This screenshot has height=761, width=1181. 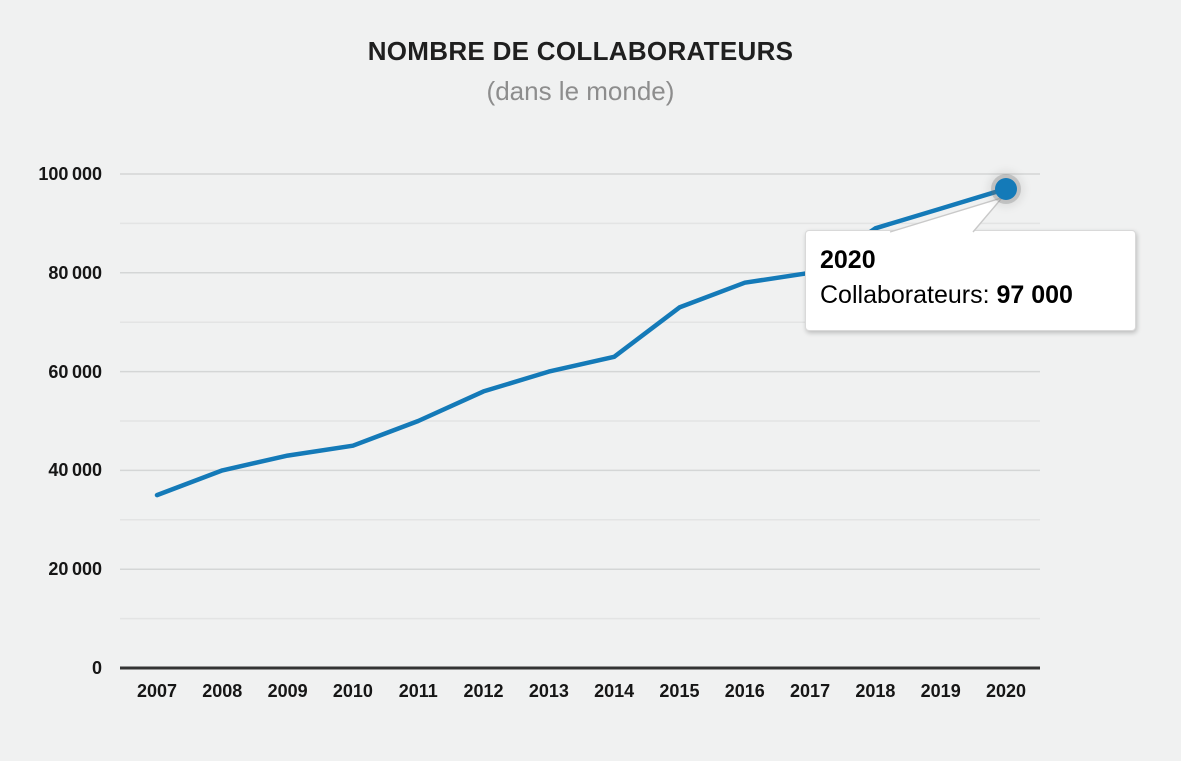 I want to click on tooltip-year: 2020, so click(x=848, y=260).